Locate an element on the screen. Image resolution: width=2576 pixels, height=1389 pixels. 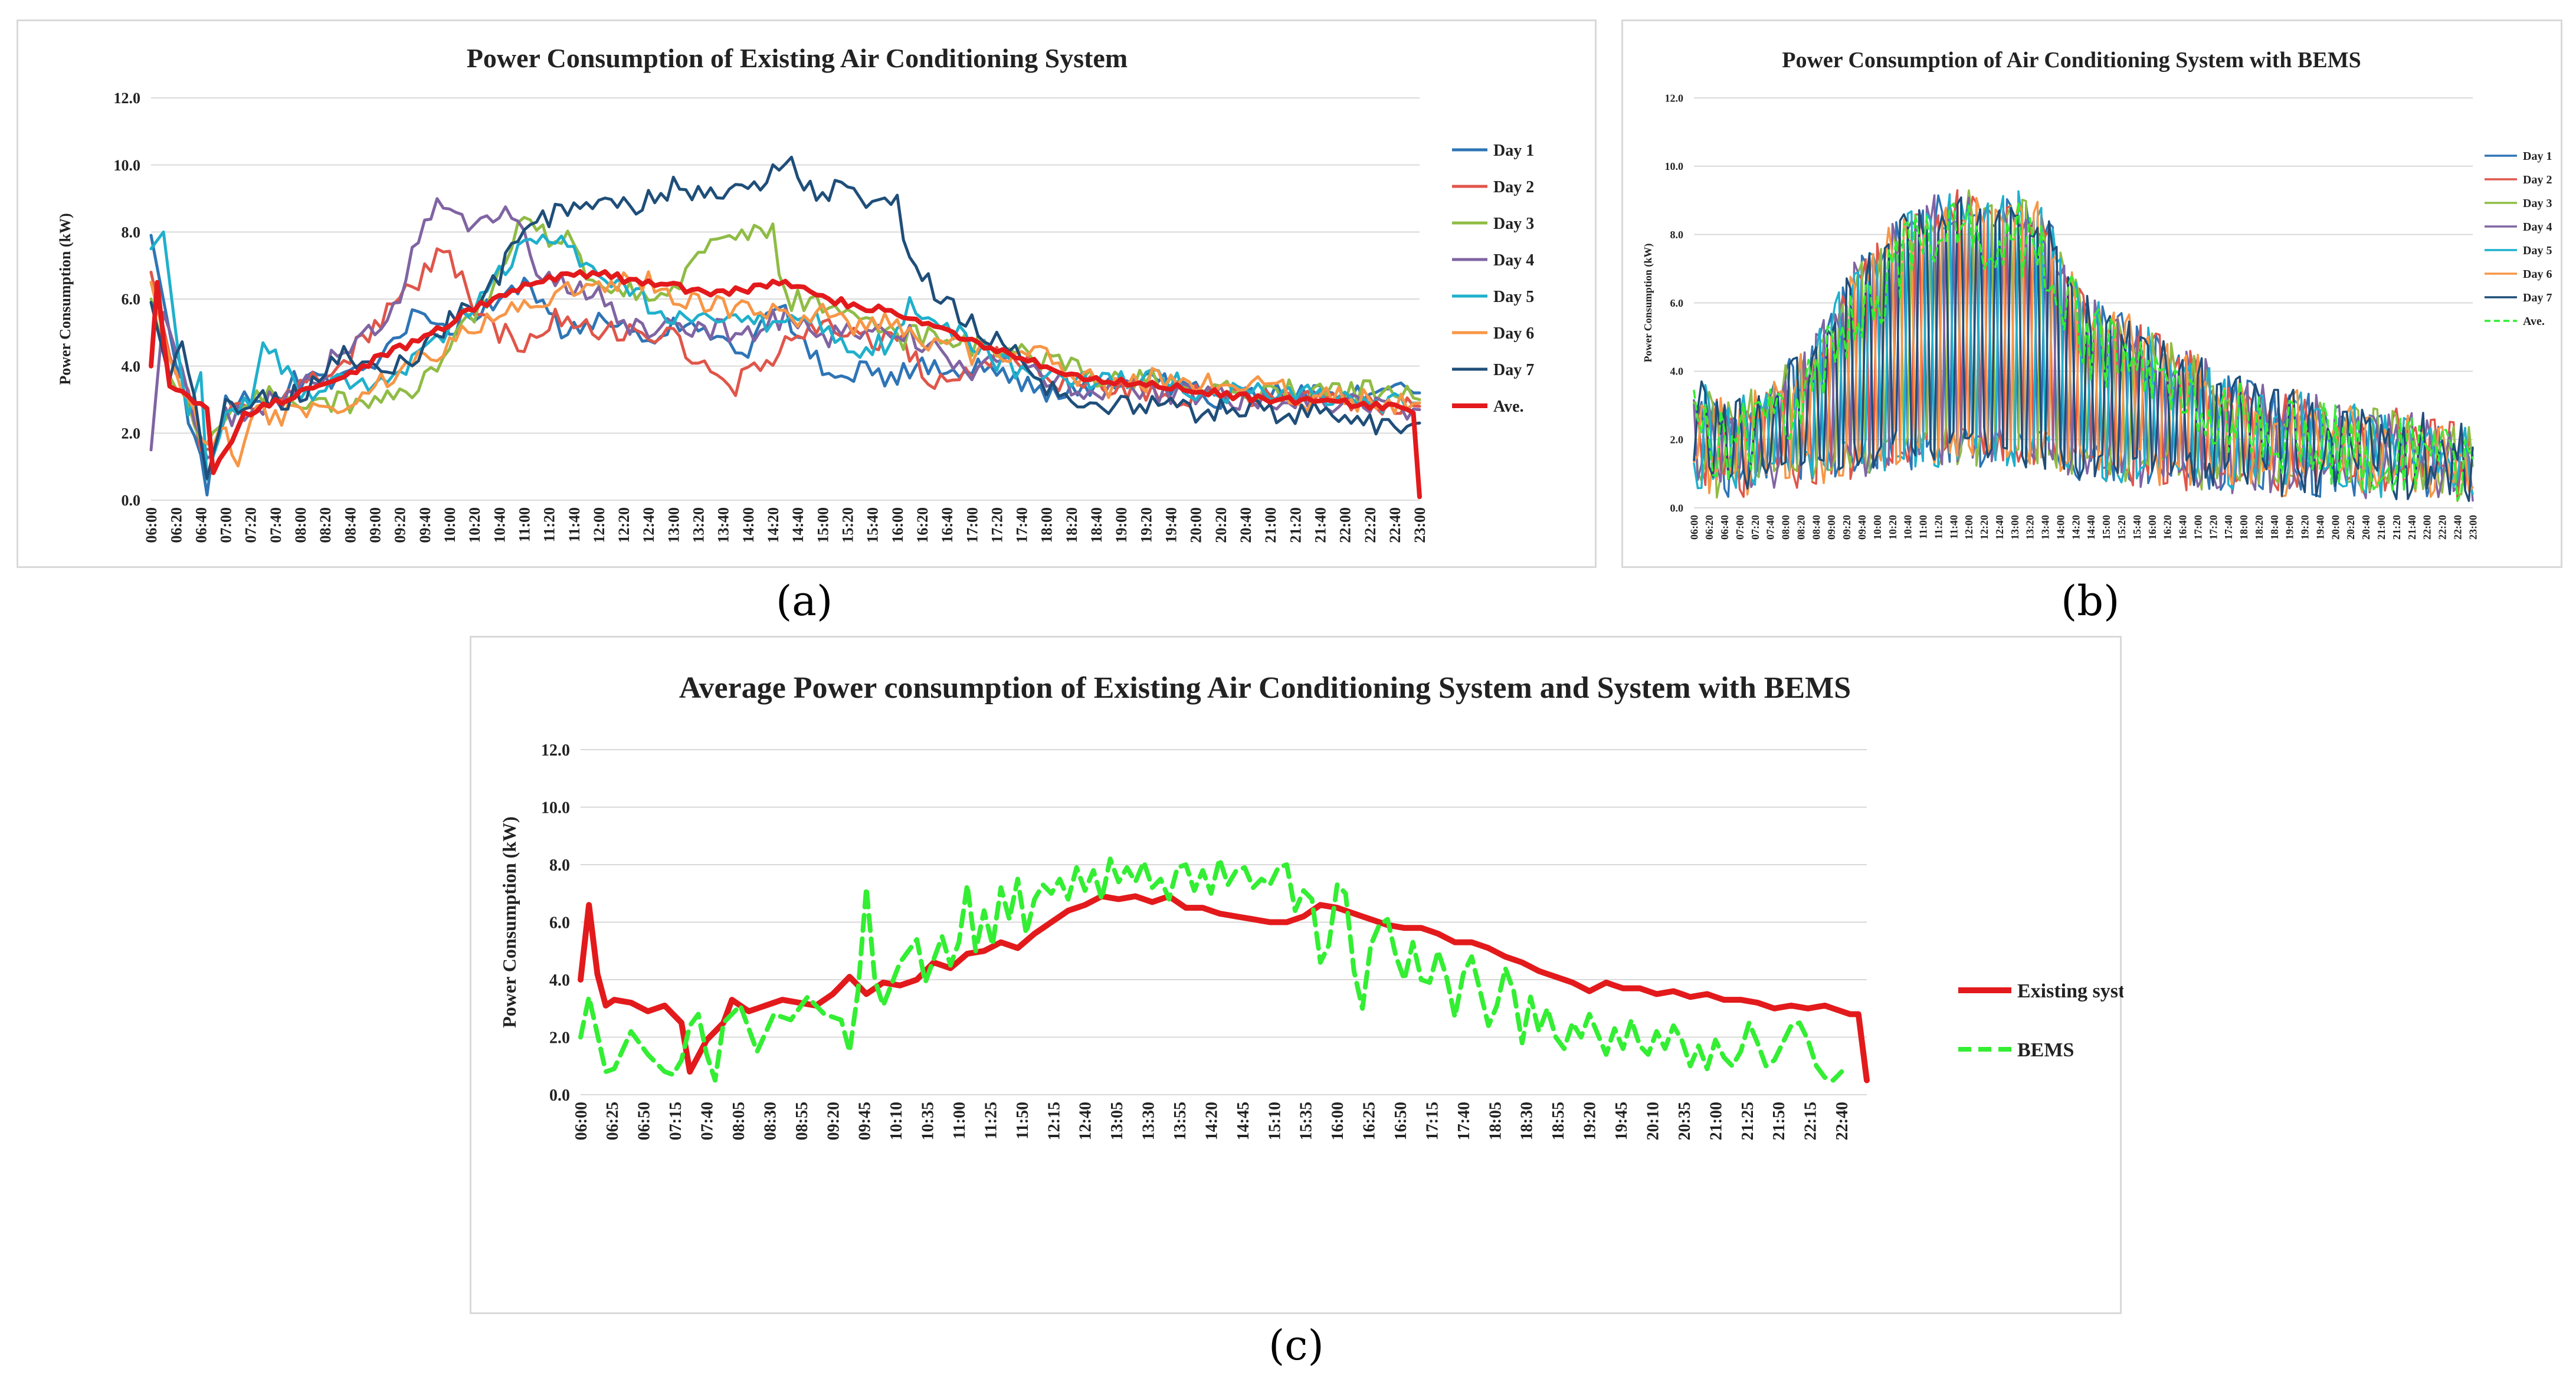
chart-b-y-tick-label: 6.0 is located at coordinates (1677, 303).